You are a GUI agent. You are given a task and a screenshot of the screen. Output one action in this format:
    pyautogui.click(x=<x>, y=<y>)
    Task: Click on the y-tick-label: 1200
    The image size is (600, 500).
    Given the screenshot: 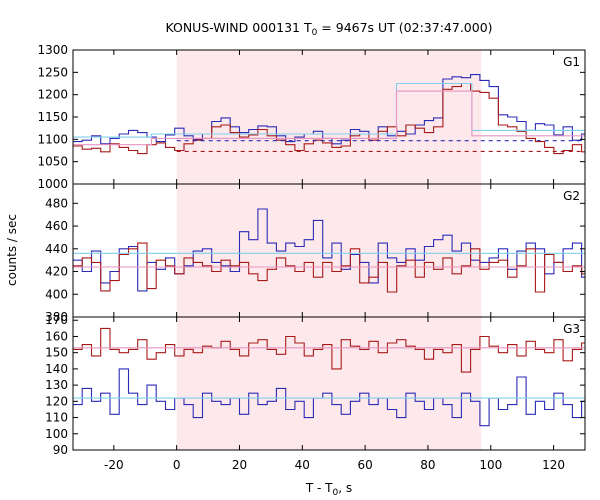 What is the action you would take?
    pyautogui.click(x=52, y=95)
    